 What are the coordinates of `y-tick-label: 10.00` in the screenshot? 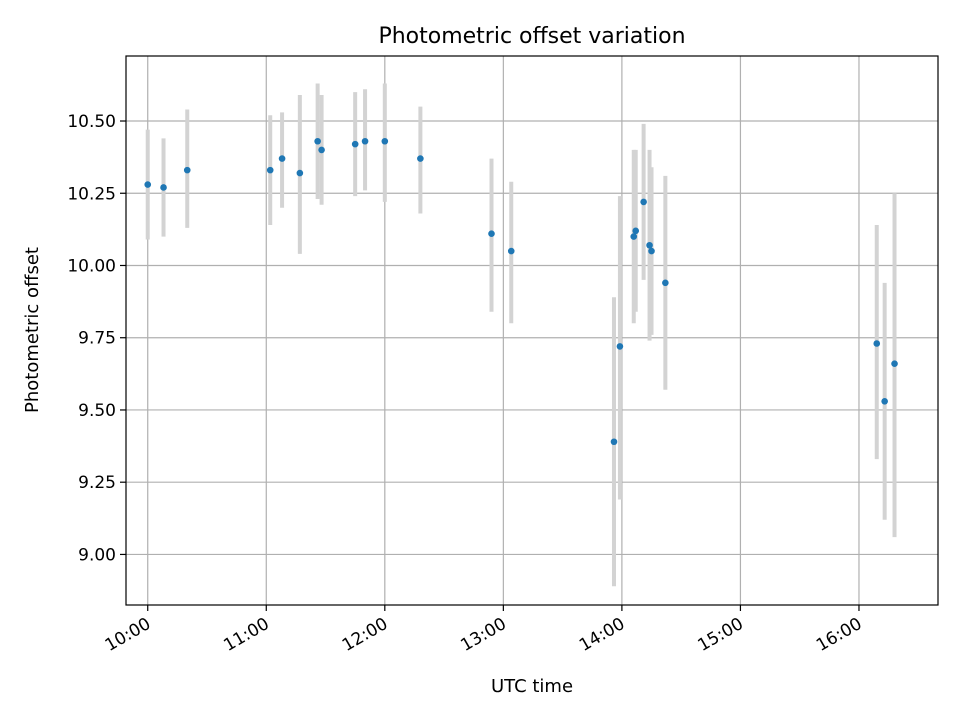 It's located at (91, 266).